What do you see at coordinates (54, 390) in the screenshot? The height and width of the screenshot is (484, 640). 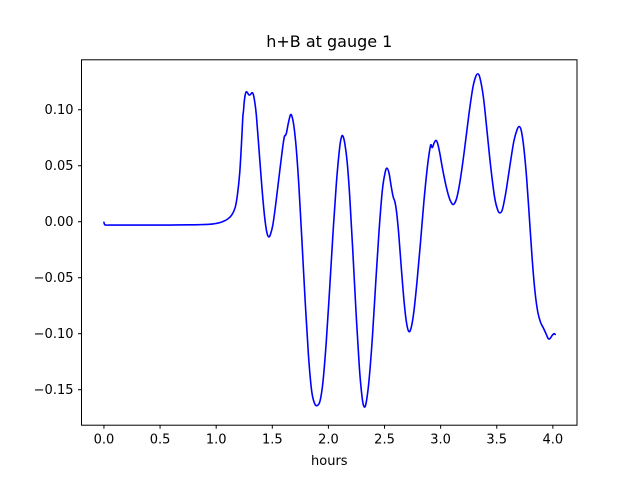 I see `y-tick-label: −0.15` at bounding box center [54, 390].